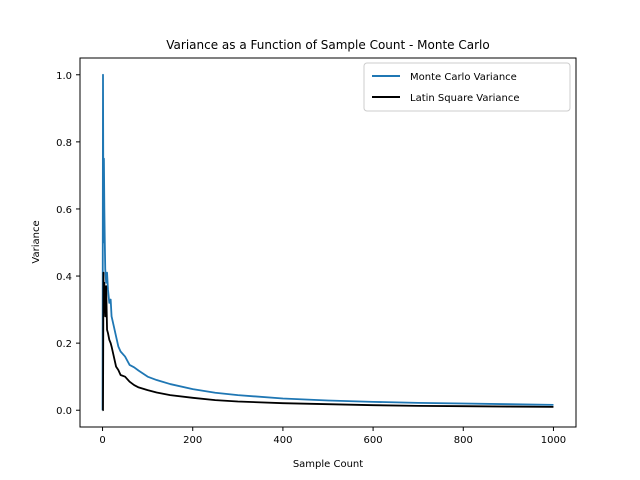 The width and height of the screenshot is (640, 480). What do you see at coordinates (192, 440) in the screenshot?
I see `x-tick-label: 200` at bounding box center [192, 440].